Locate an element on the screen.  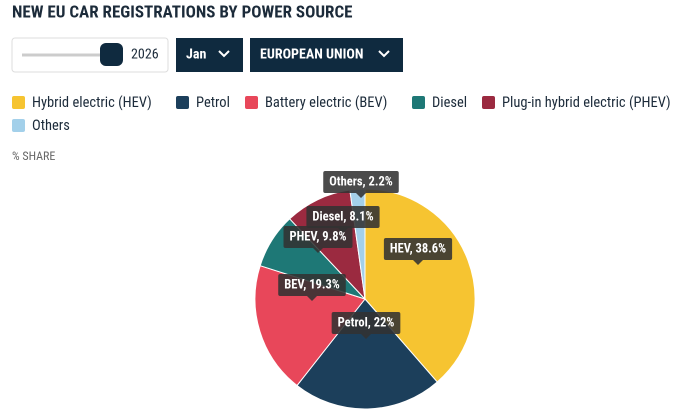
legend-item: Others is located at coordinates (41, 125).